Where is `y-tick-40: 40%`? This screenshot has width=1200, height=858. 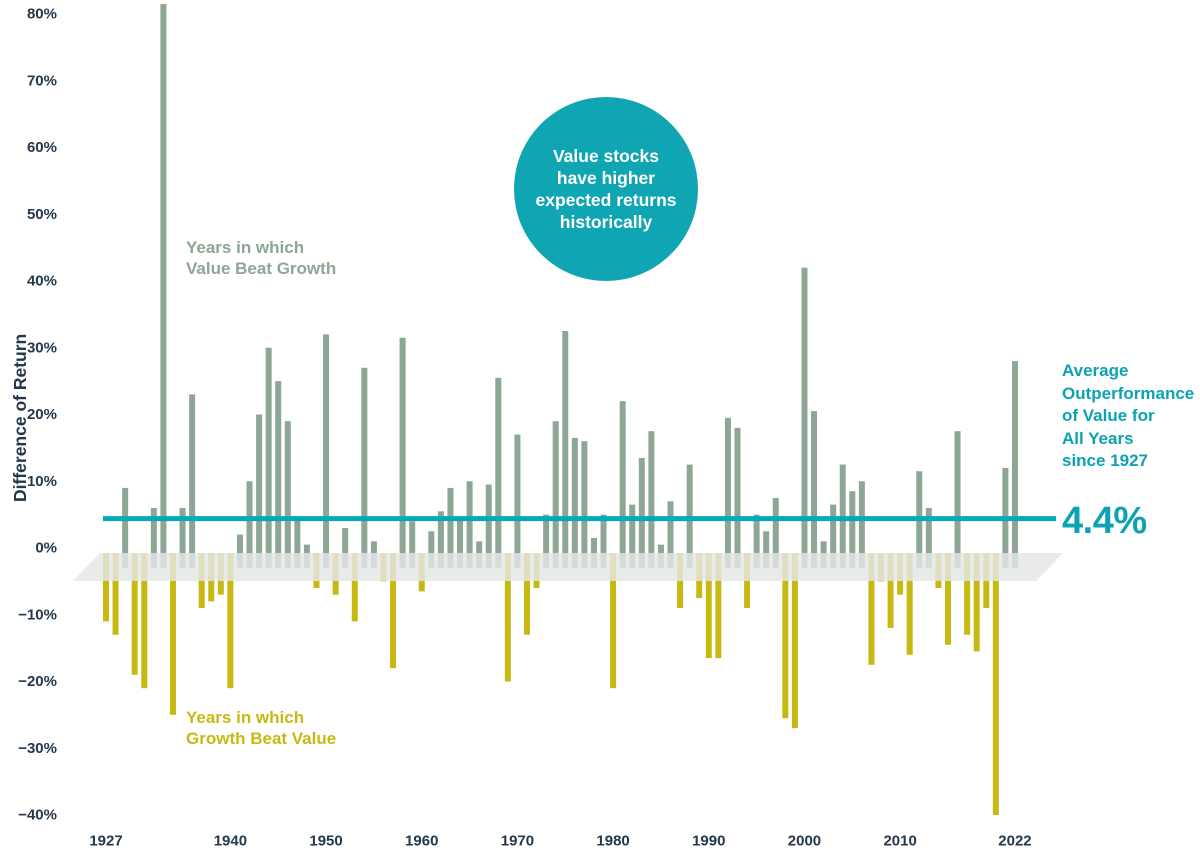
y-tick-40: 40% is located at coordinates (42, 281).